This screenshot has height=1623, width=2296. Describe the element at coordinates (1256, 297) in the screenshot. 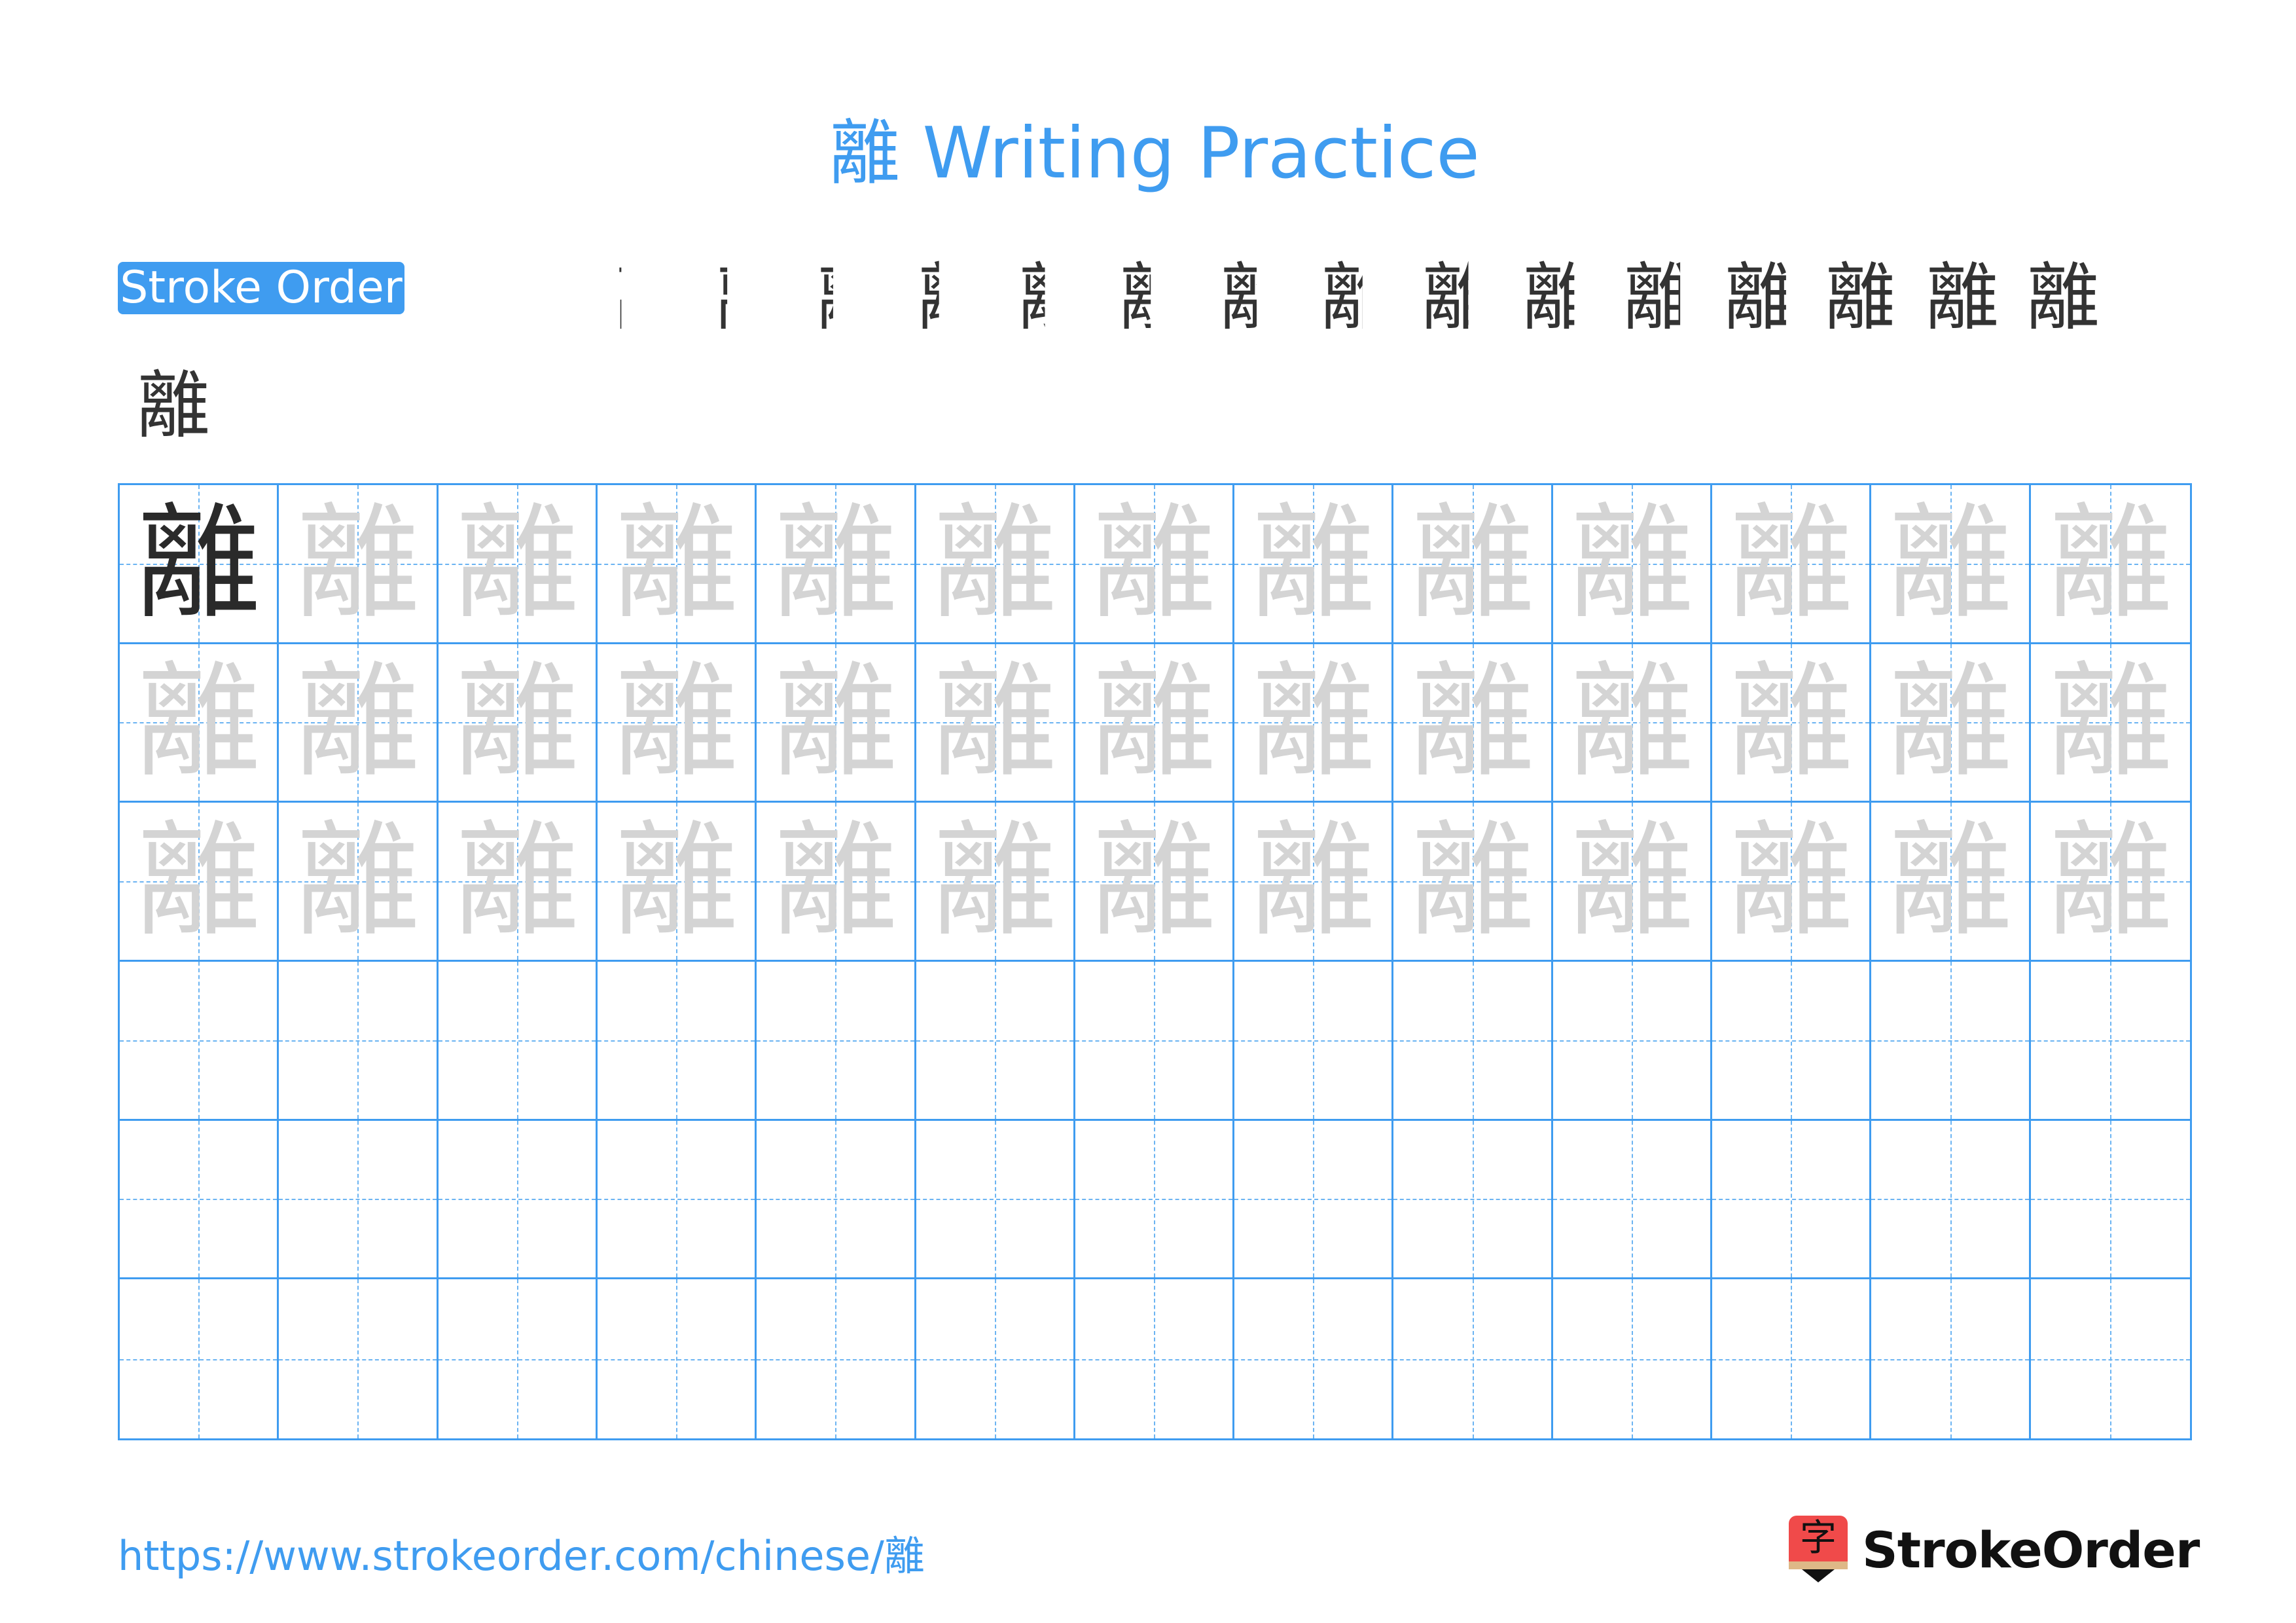

I see `stroke-step-9: 離` at that location.